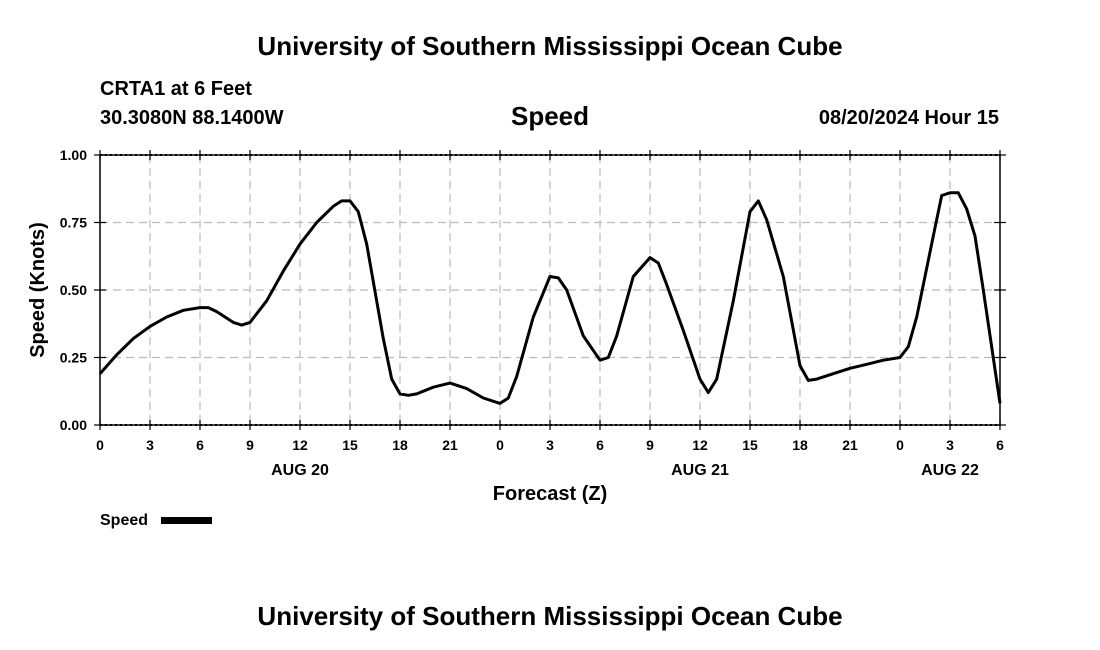 The width and height of the screenshot is (1100, 650). Describe the element at coordinates (186, 520) in the screenshot. I see `legend-swatch` at that location.